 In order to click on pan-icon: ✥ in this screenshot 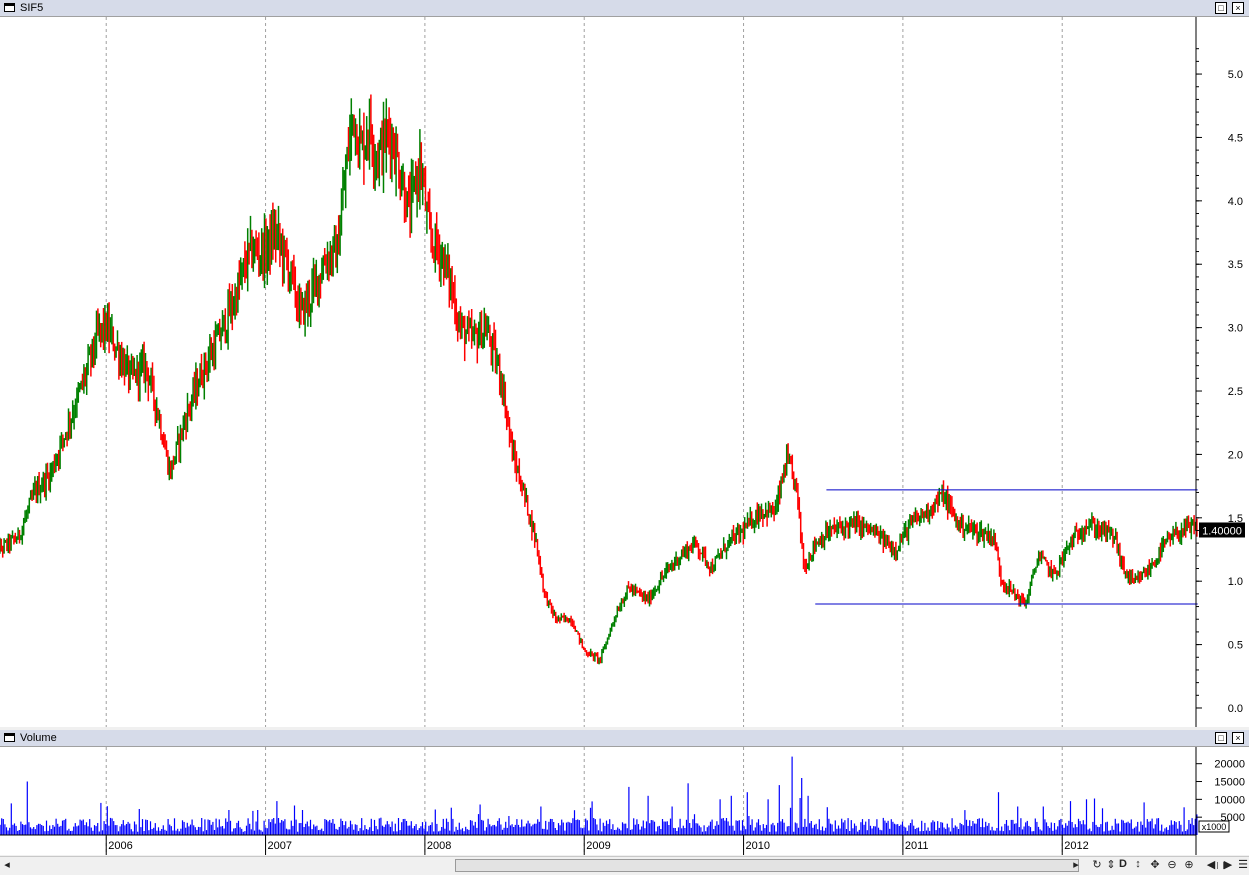, I will do `click(1155, 865)`.